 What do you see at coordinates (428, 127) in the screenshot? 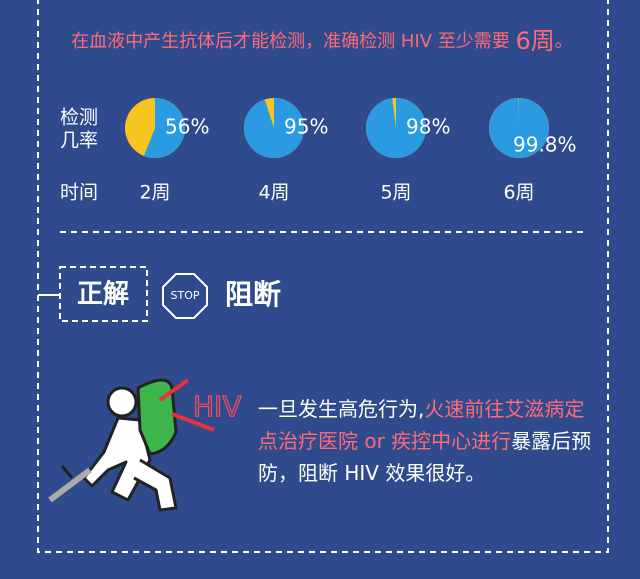
I see `value-label: 98%` at bounding box center [428, 127].